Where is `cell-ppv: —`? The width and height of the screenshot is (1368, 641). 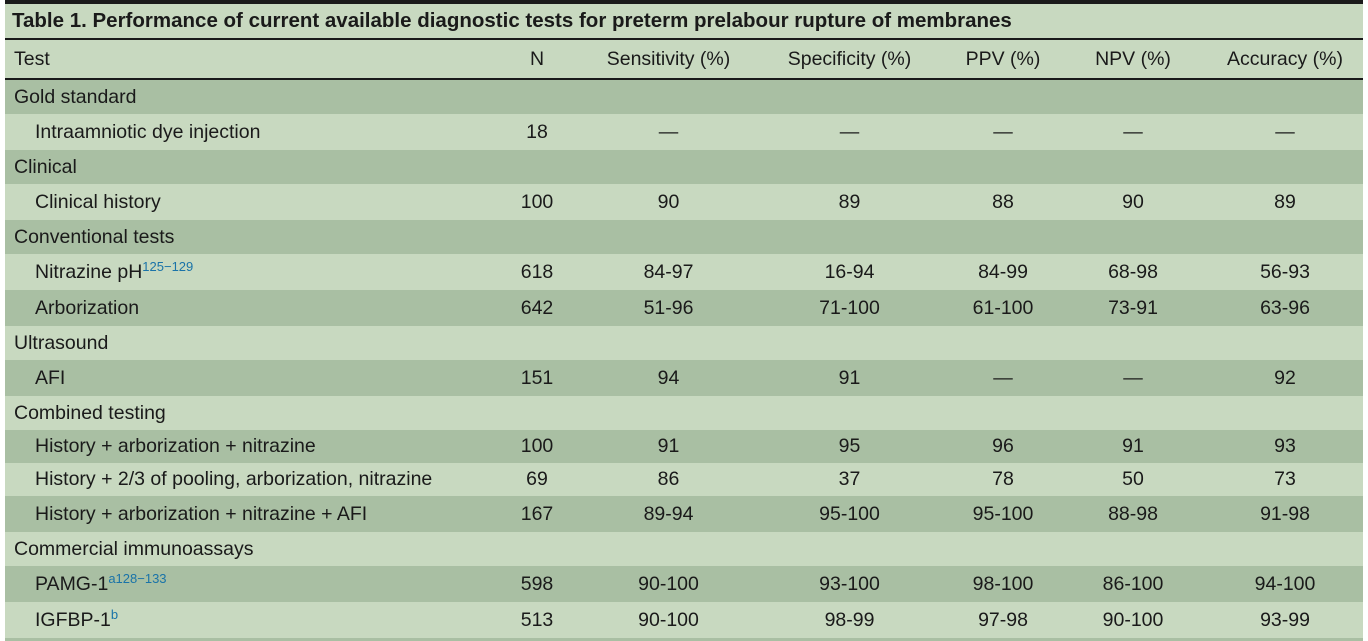
cell-ppv: — is located at coordinates (1003, 132).